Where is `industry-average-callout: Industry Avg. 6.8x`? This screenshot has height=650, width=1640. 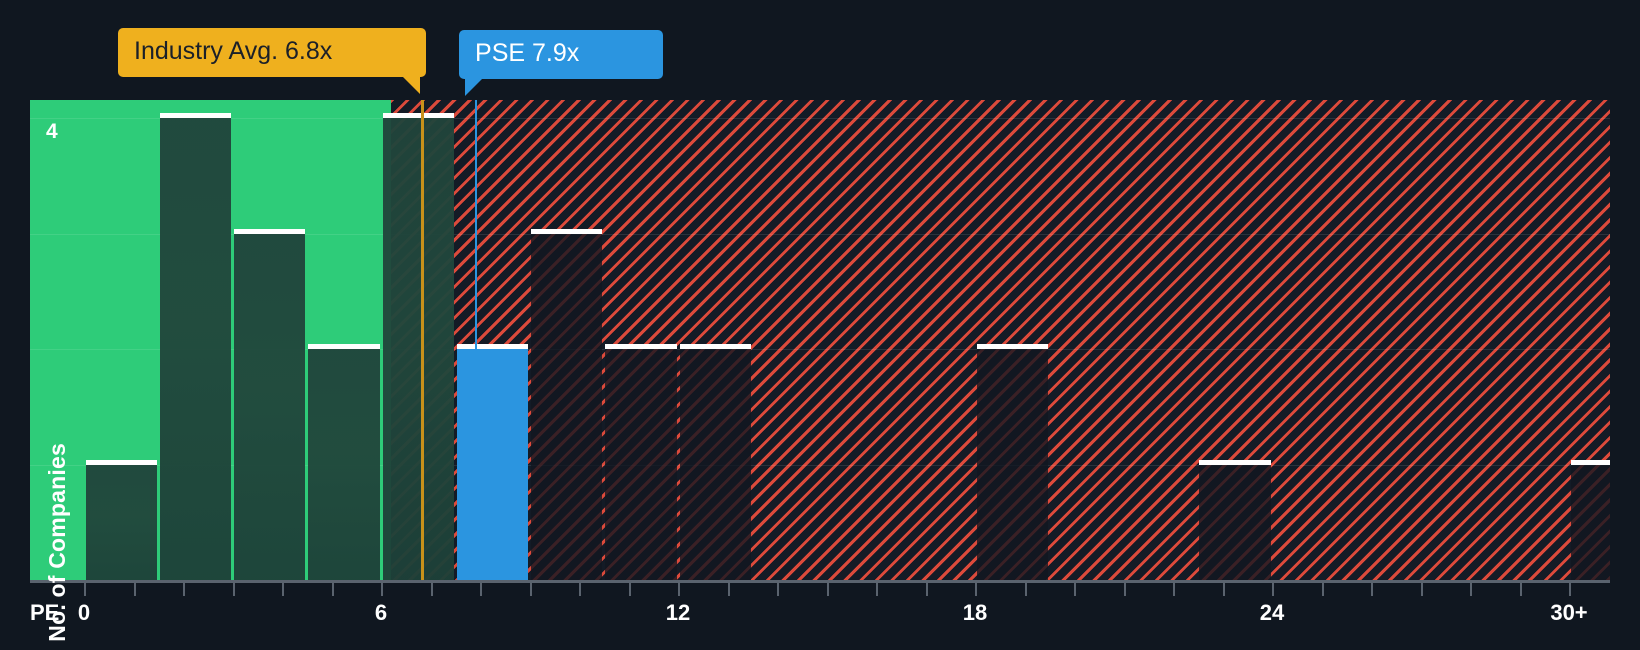 industry-average-callout: Industry Avg. 6.8x is located at coordinates (272, 61).